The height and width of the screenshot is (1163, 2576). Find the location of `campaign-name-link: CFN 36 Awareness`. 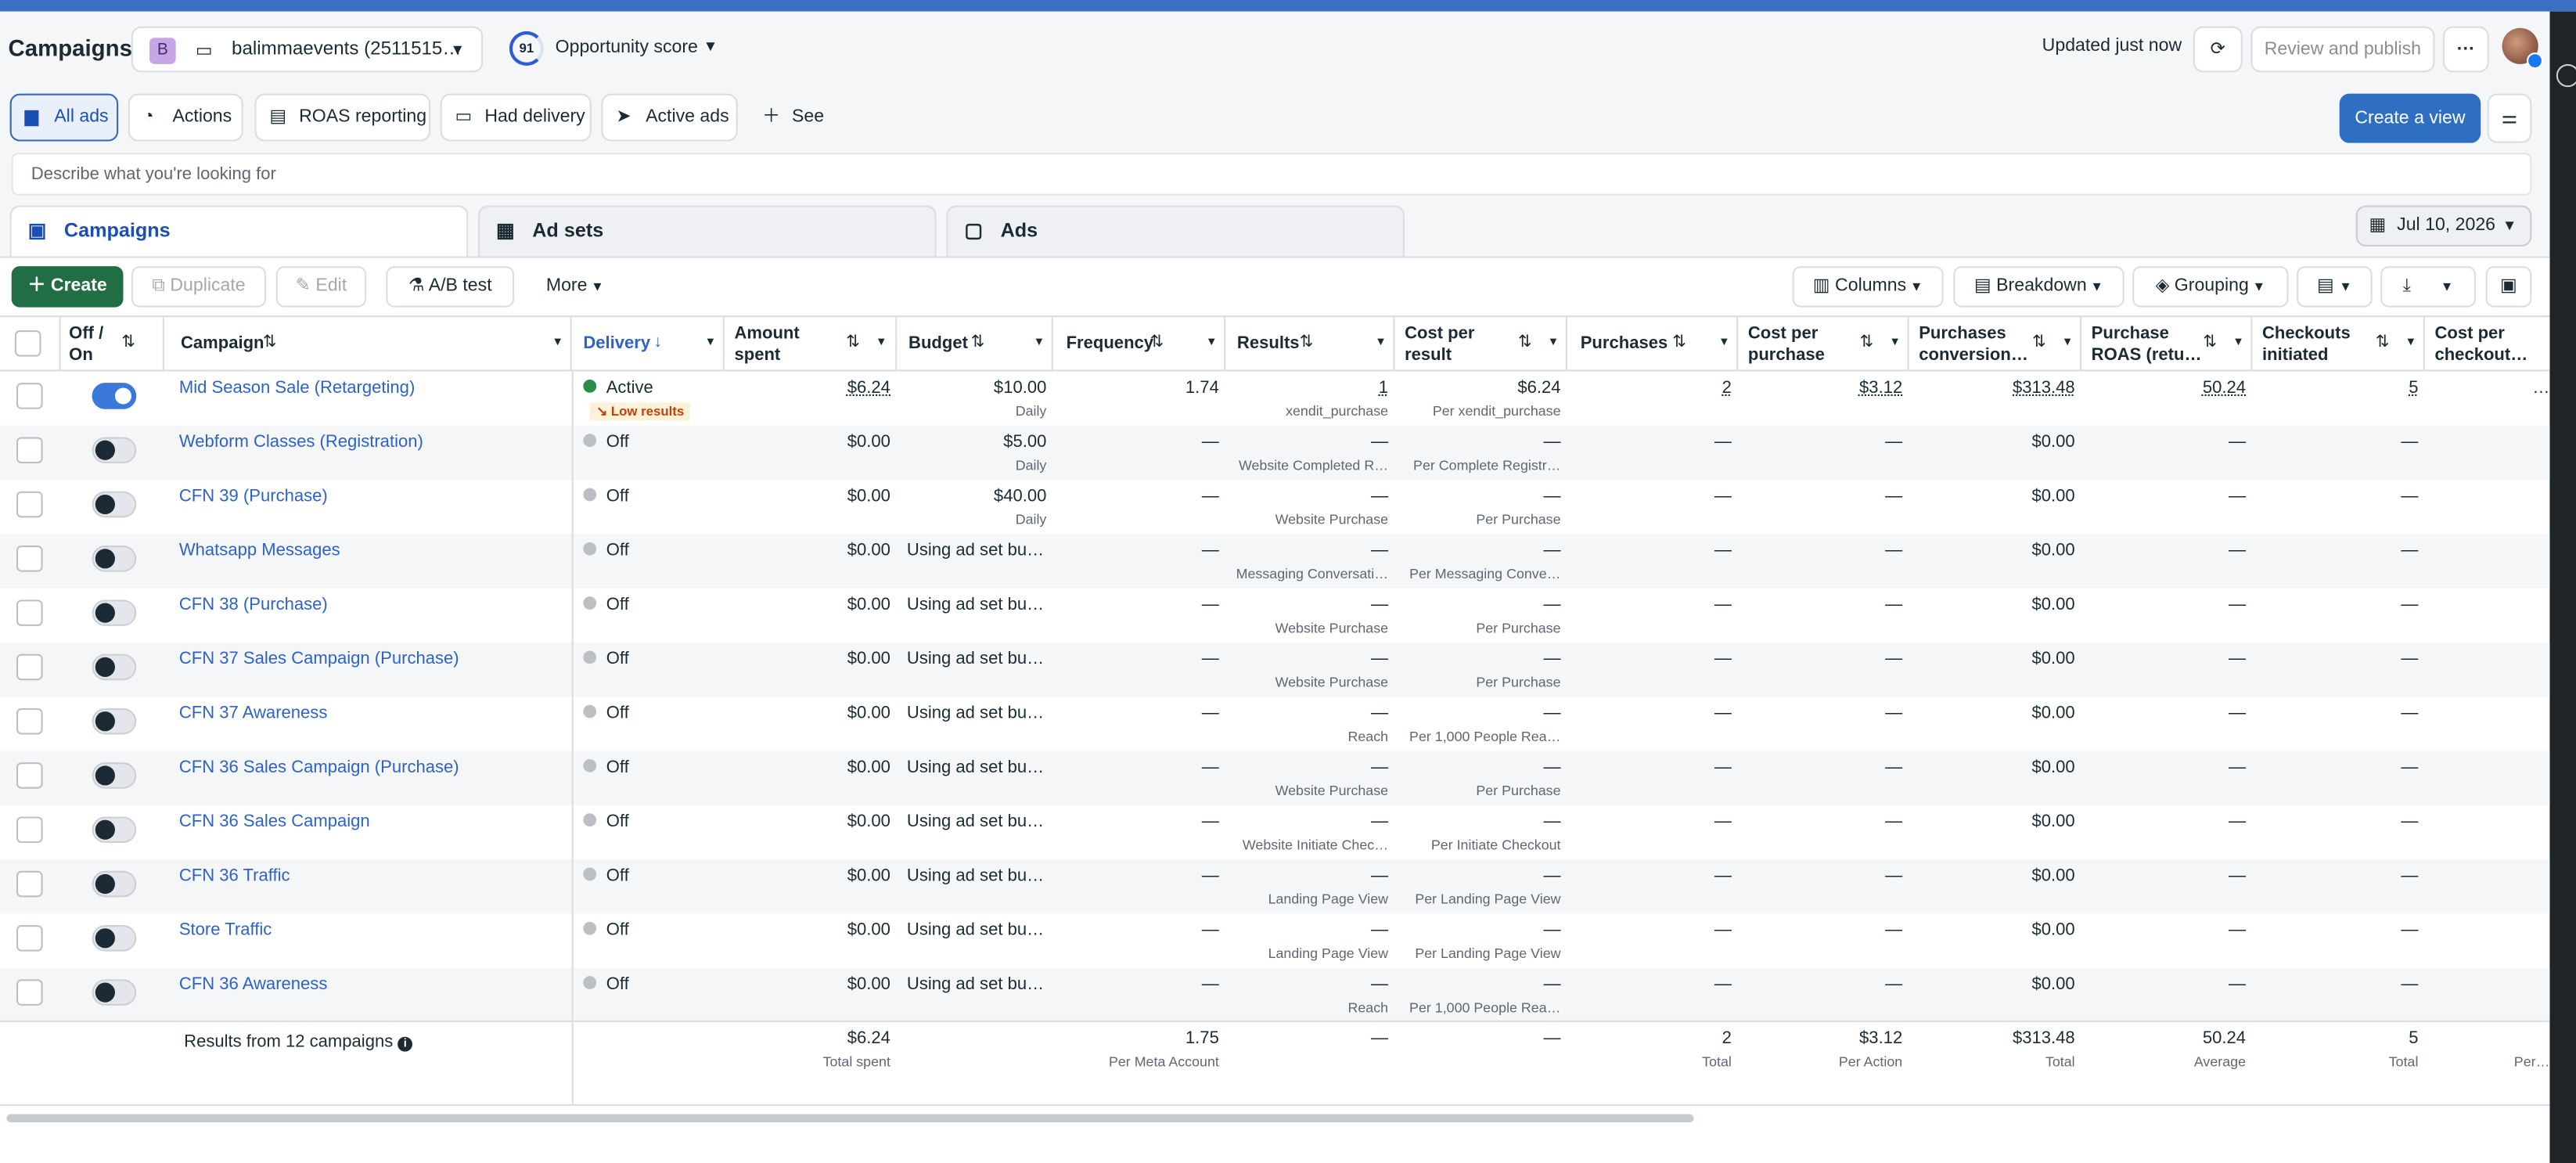

campaign-name-link: CFN 36 Awareness is located at coordinates (253, 984).